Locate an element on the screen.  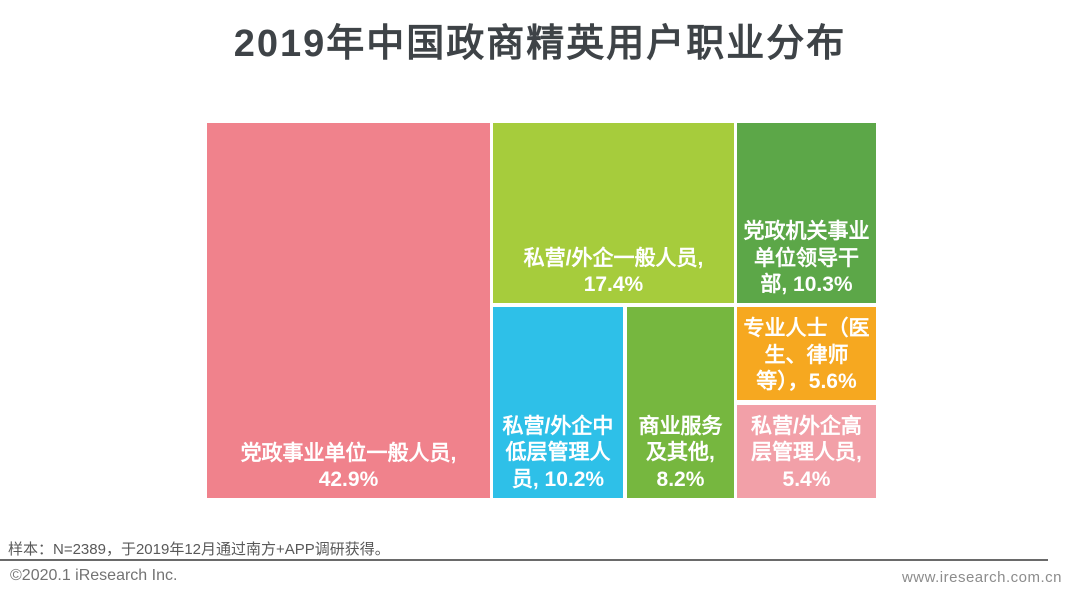
treemap-tile-label: 党政事业单位一般人员, 42.9% is located at coordinates (348, 466).